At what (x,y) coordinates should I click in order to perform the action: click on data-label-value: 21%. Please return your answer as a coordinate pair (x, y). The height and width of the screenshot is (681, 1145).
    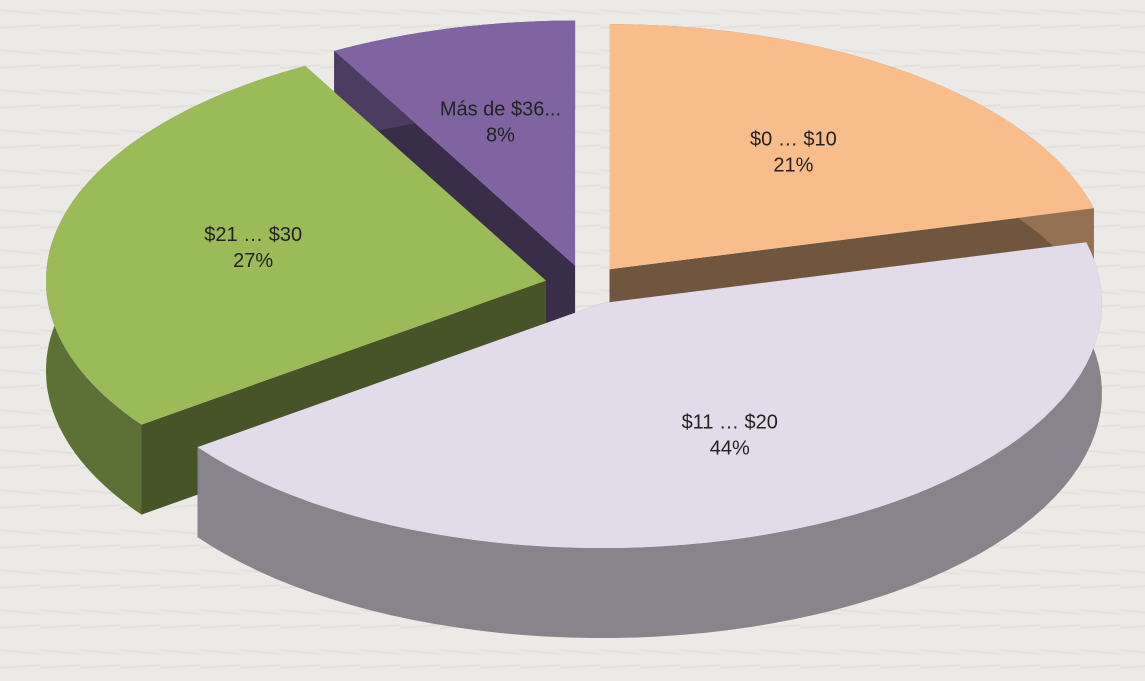
    Looking at the image, I should click on (793, 165).